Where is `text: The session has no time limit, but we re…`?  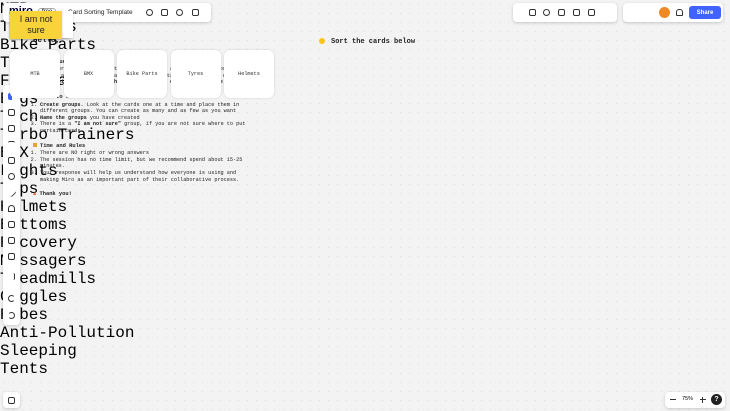 text: The session has no time limit, but we re… is located at coordinates (141, 163).